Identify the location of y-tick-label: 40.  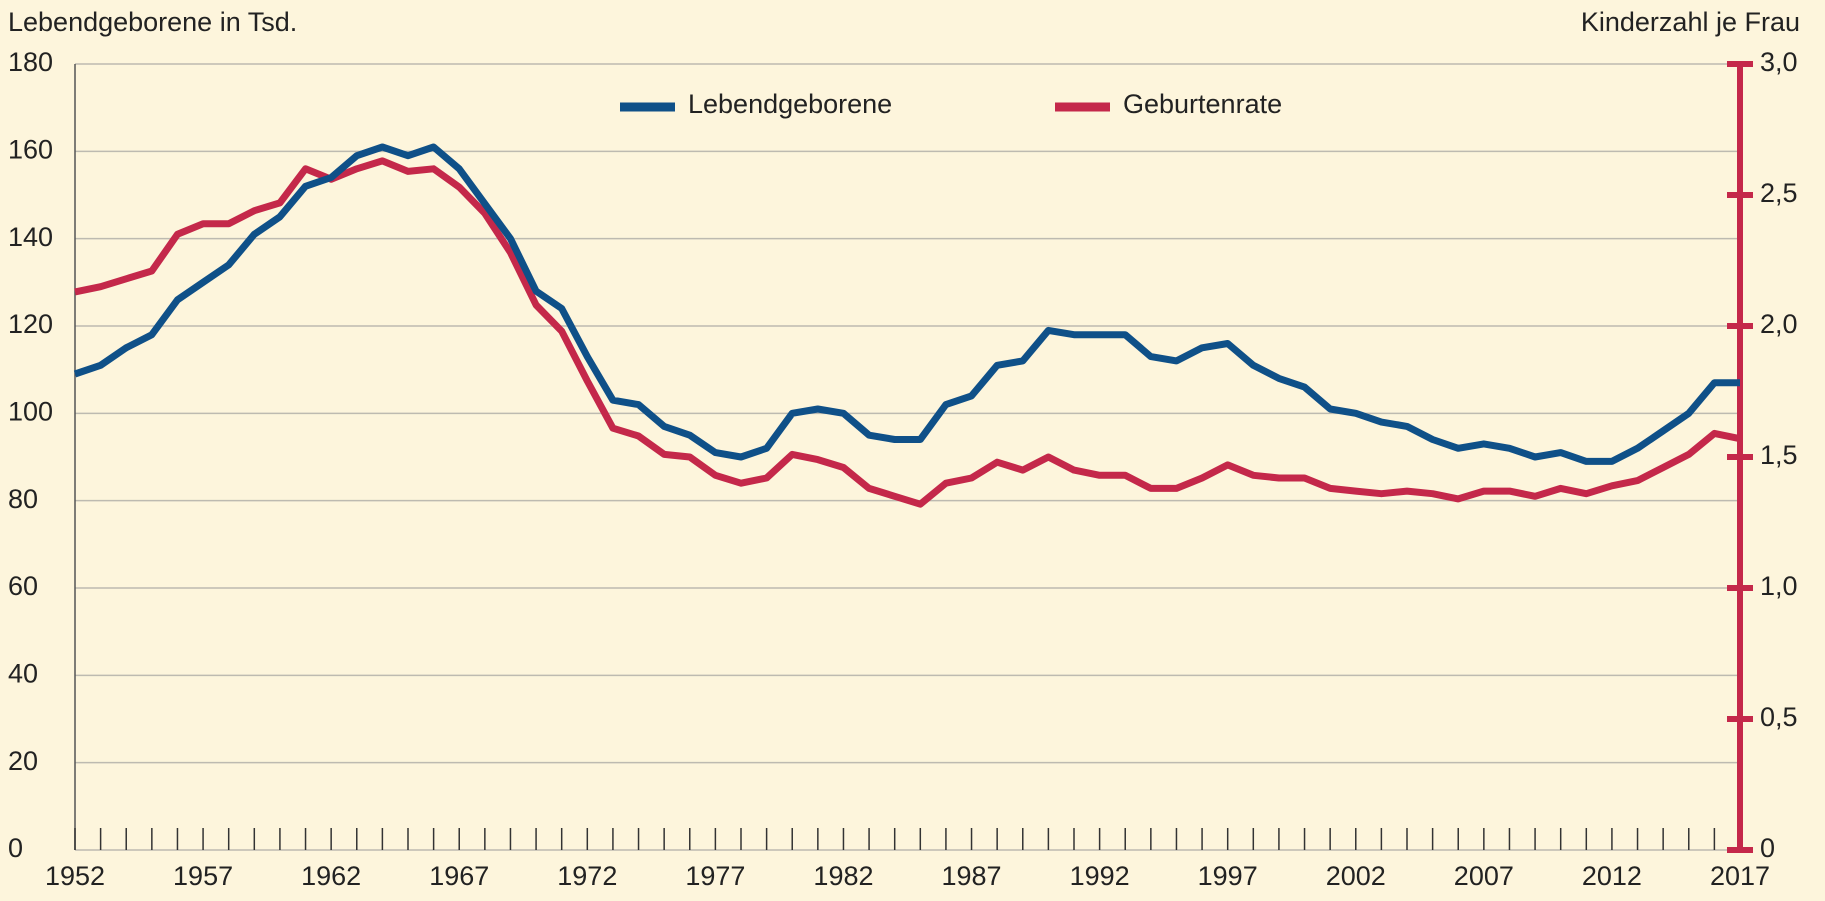
(23, 673).